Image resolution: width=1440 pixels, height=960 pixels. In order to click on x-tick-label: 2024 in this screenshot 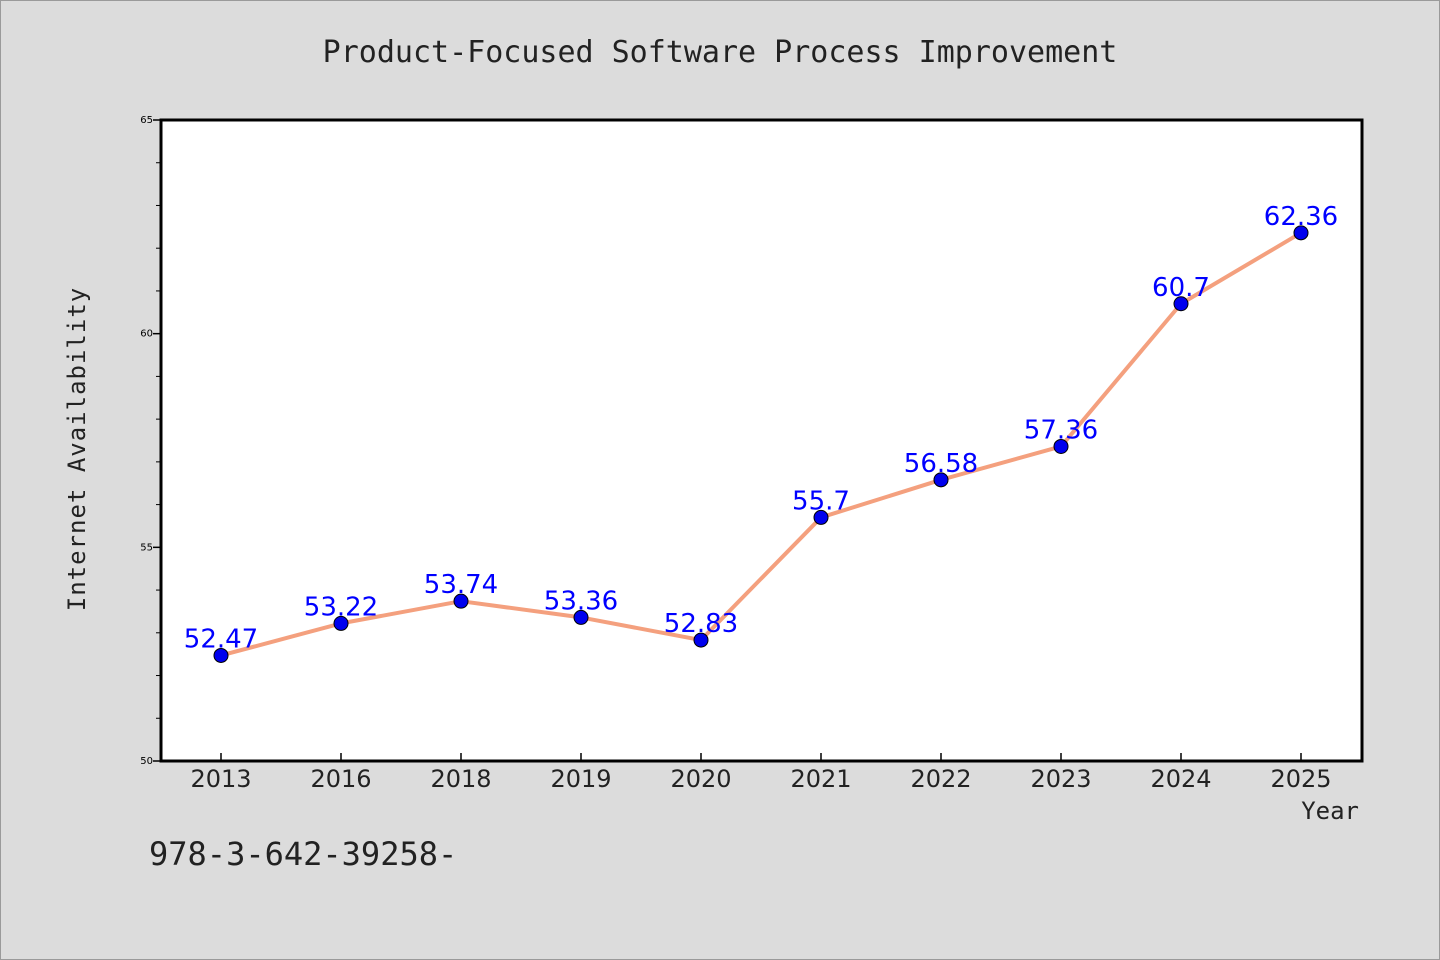, I will do `click(1180, 779)`.